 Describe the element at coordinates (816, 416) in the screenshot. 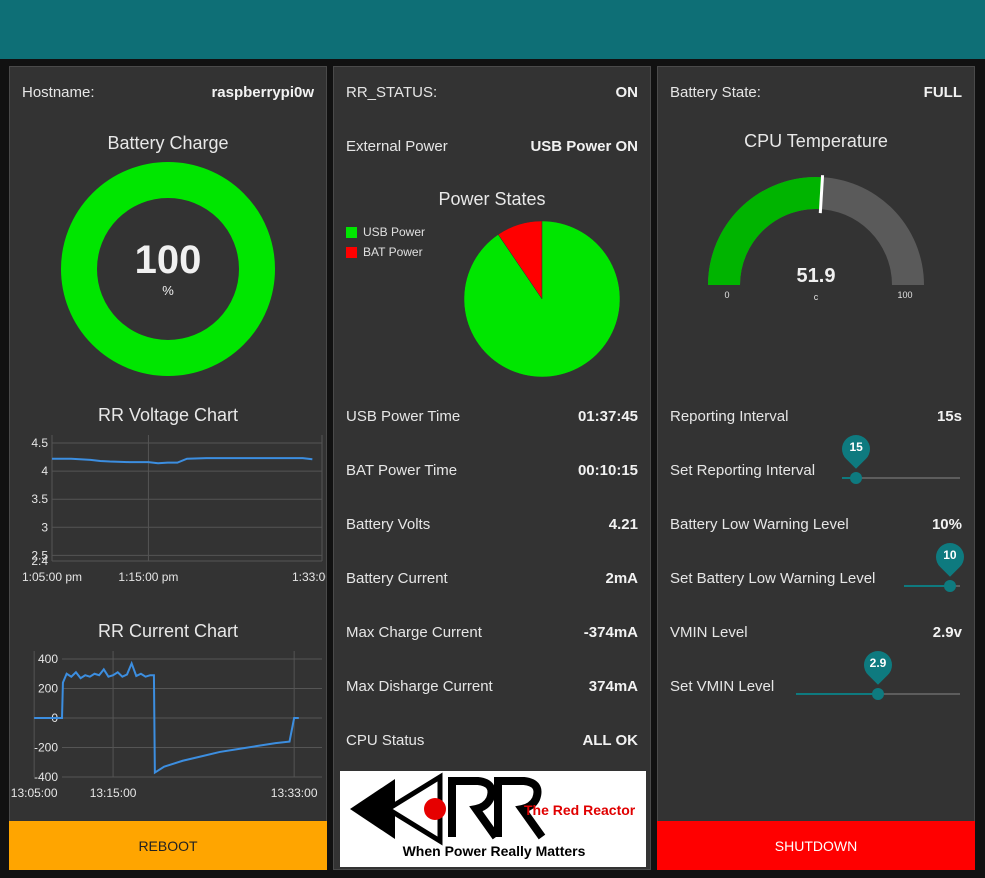

I see `reporting-interval-row: Reporting Interval 15s` at that location.